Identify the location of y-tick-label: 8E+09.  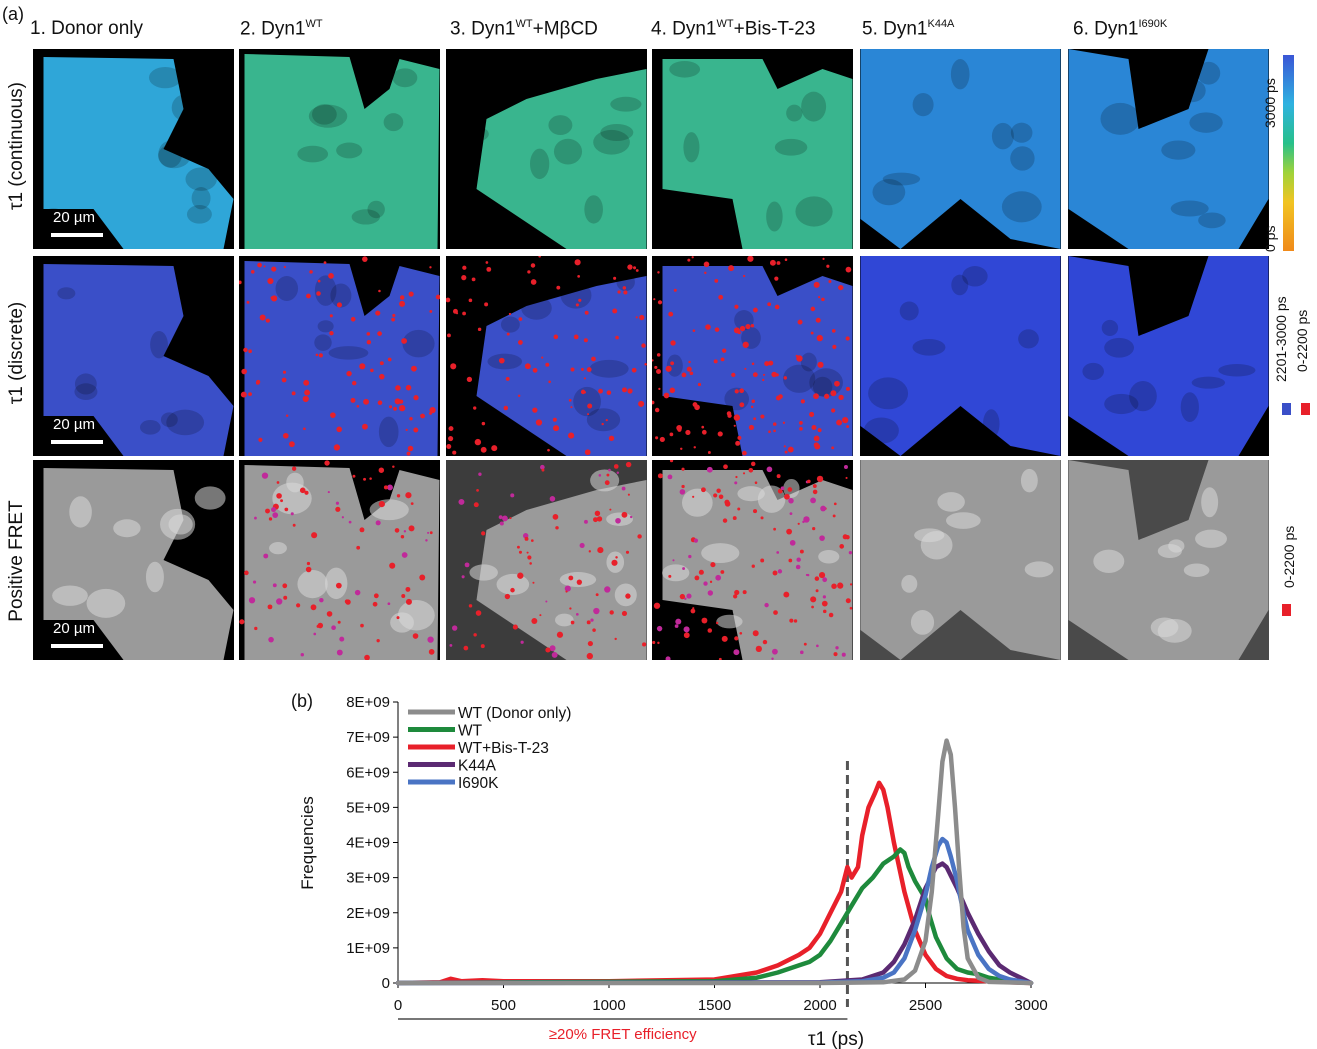
(368, 702).